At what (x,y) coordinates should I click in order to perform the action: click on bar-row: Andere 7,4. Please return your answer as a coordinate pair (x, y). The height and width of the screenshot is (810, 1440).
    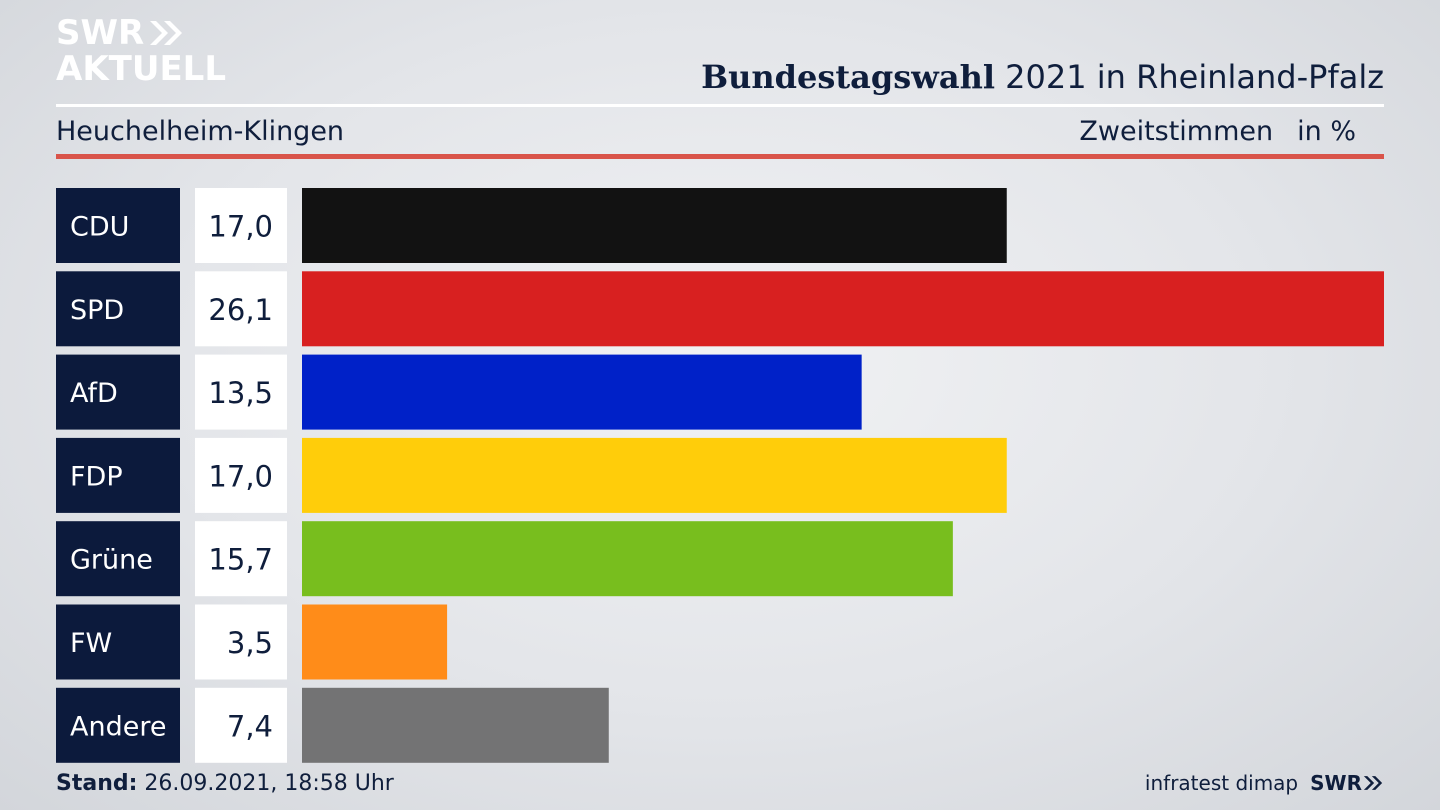
    Looking at the image, I should click on (332, 725).